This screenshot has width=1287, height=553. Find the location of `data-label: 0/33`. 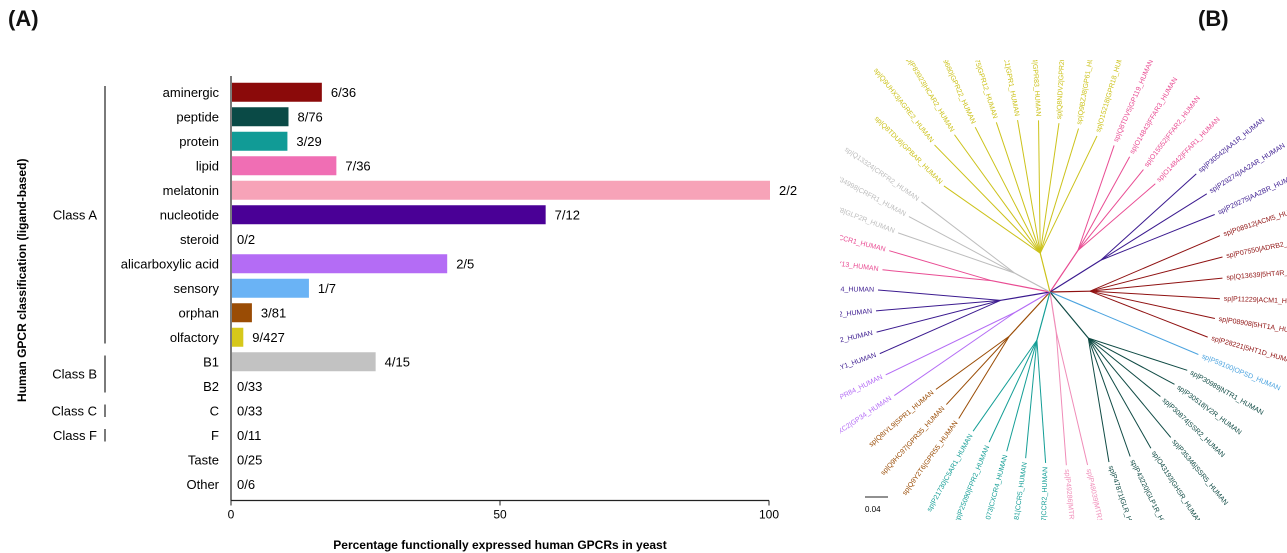

data-label: 0/33 is located at coordinates (249, 410).